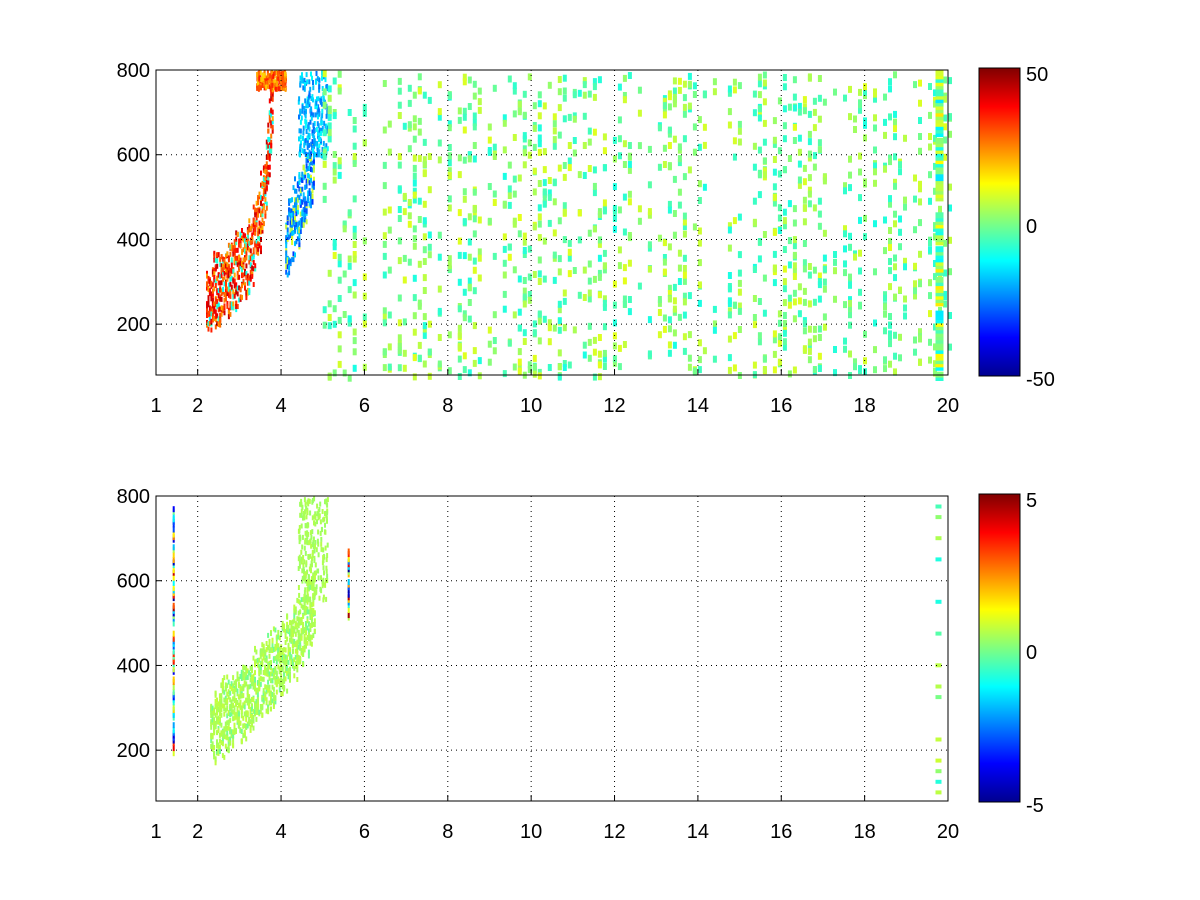 The image size is (1200, 900). What do you see at coordinates (133, 156) in the screenshot?
I see `y-tick-label: 600` at bounding box center [133, 156].